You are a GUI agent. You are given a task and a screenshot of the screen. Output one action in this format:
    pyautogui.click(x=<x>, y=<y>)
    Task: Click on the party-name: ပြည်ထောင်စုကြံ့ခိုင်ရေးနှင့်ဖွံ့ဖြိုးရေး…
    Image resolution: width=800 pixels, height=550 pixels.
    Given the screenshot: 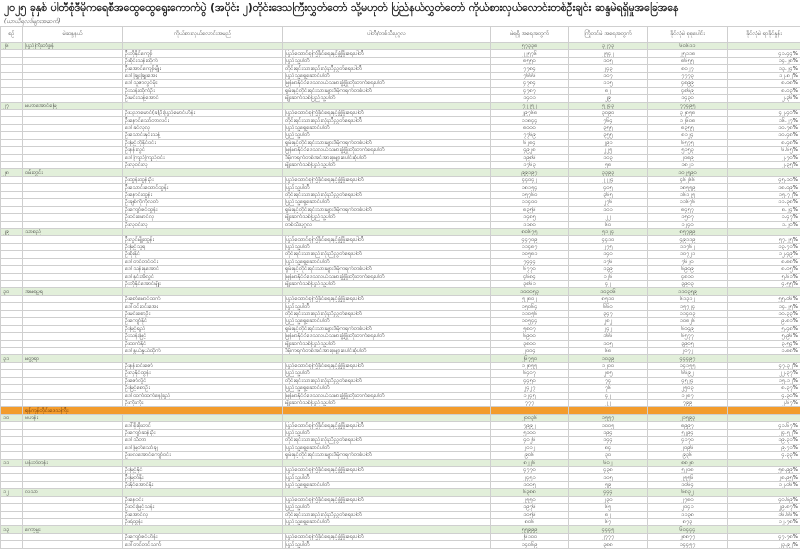 What is the action you would take?
    pyautogui.click(x=386, y=537)
    